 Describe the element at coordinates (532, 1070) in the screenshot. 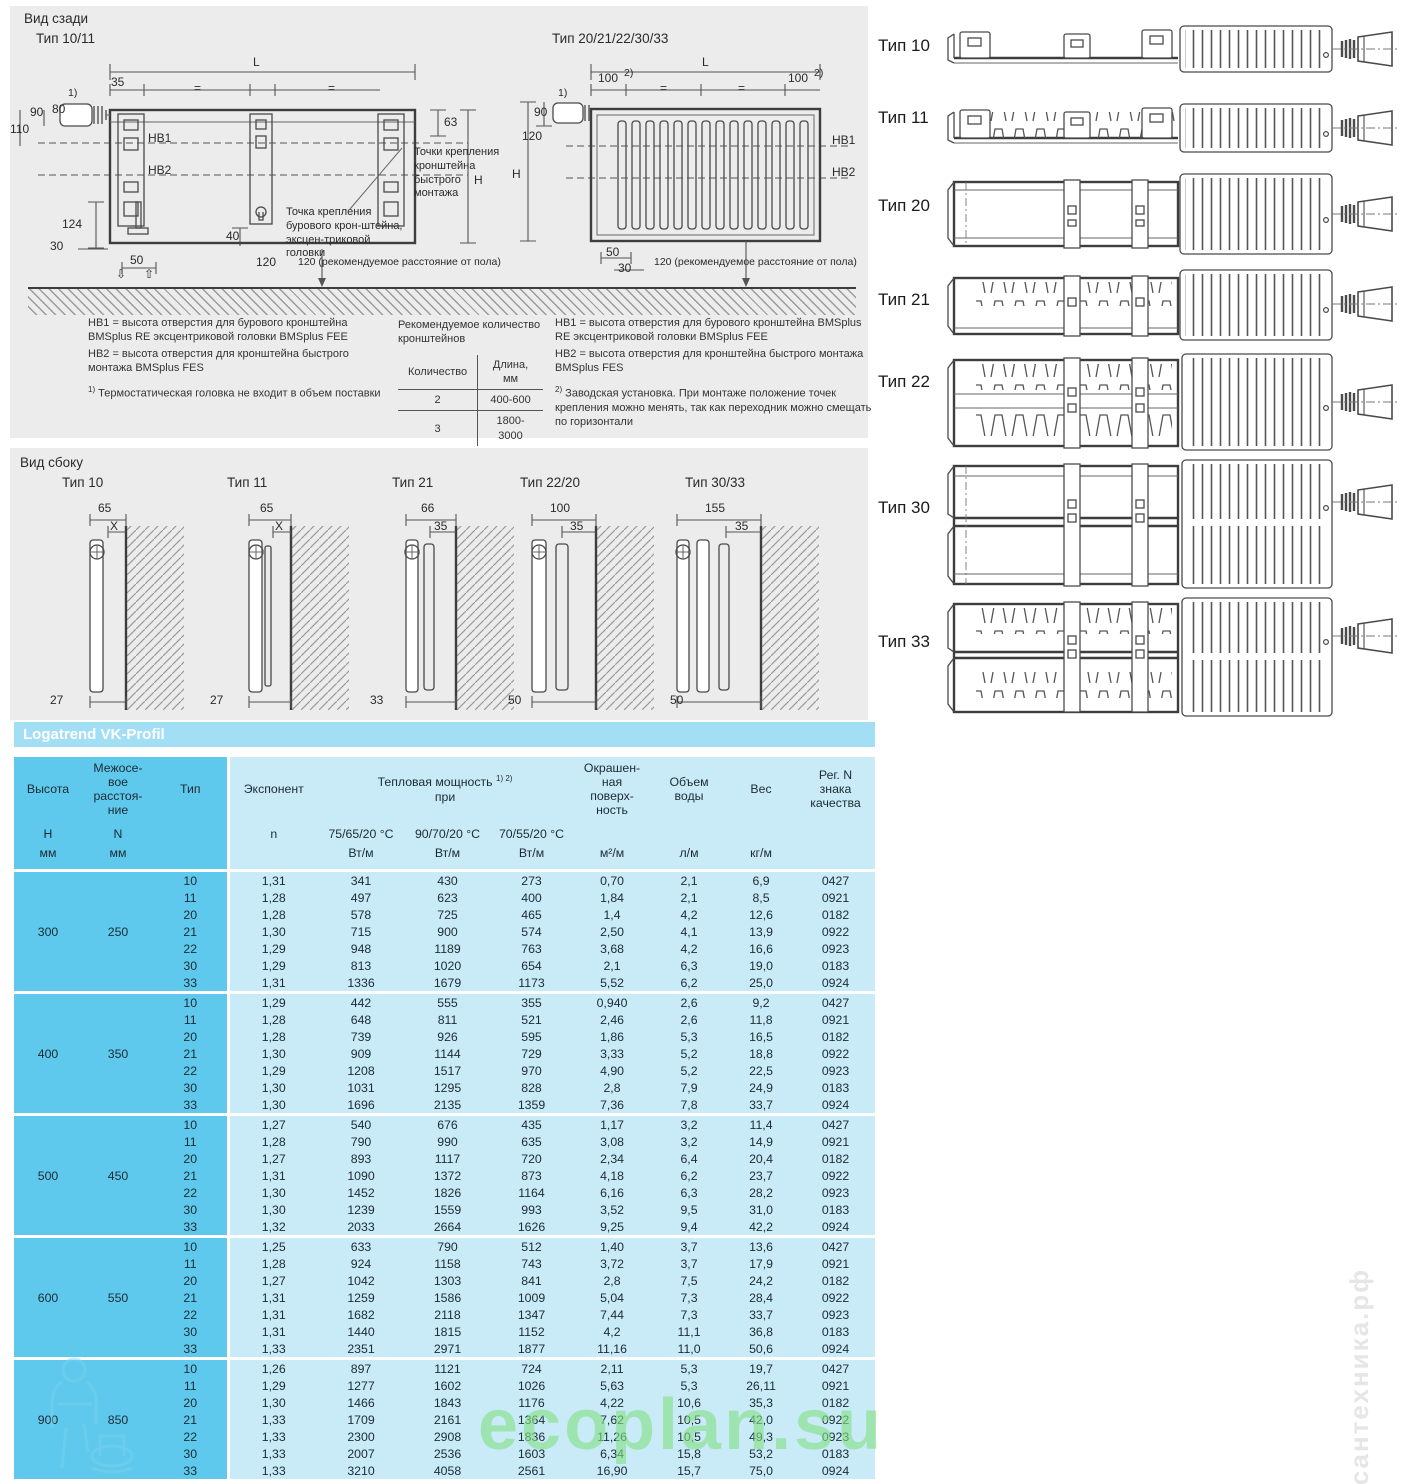

I see `table-cell: 970` at that location.